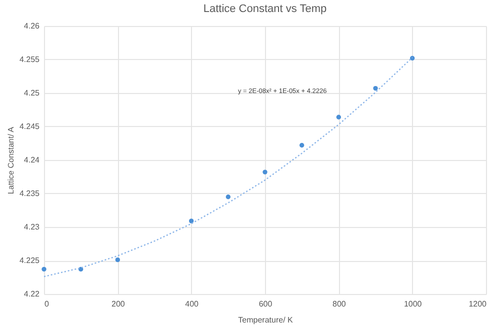 This screenshot has width=500, height=329. Describe the element at coordinates (266, 320) in the screenshot. I see `x-axis-title: Temperature/ K` at that location.